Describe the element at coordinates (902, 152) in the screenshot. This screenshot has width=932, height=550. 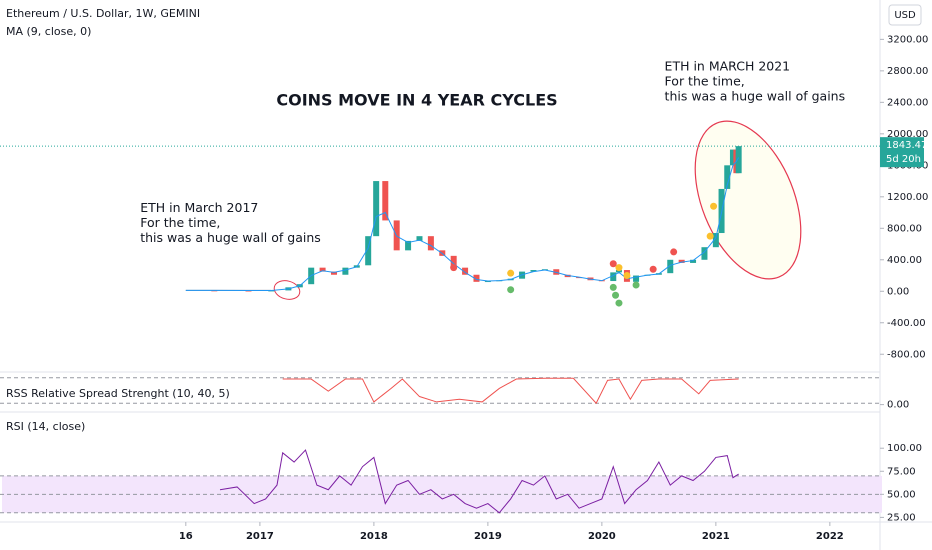
I see `last-price-box` at that location.